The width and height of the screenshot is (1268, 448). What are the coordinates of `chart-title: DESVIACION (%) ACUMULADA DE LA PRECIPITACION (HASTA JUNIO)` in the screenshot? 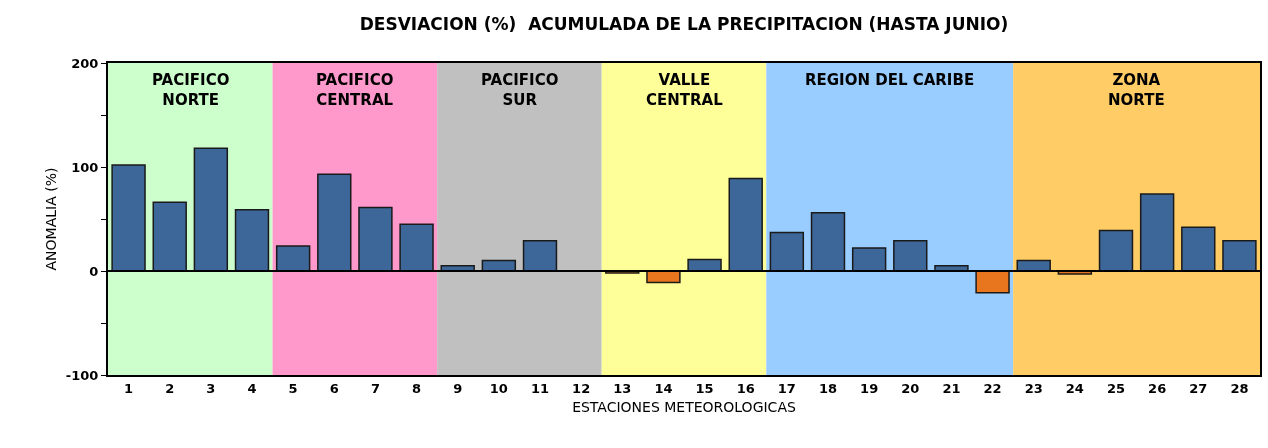 It's located at (684, 23).